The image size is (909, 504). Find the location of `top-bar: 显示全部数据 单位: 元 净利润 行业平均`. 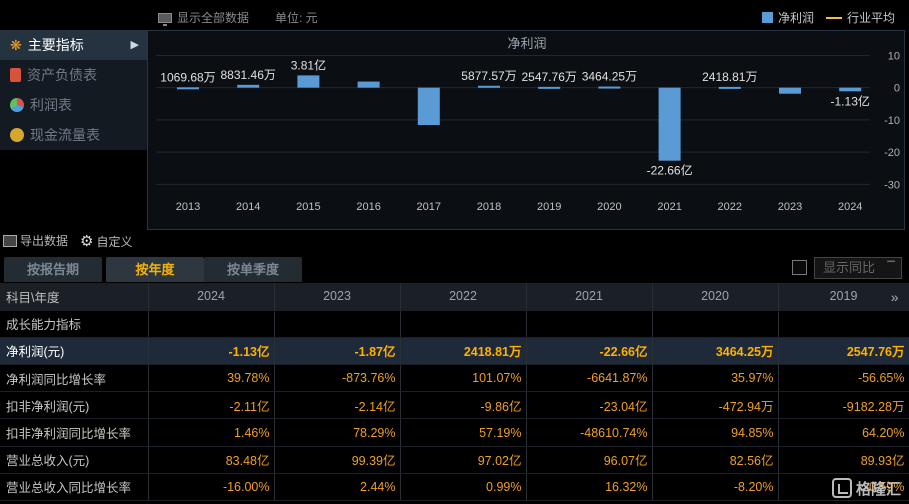

top-bar: 显示全部数据 单位: 元 净利润 行业平均 is located at coordinates (454, 15).